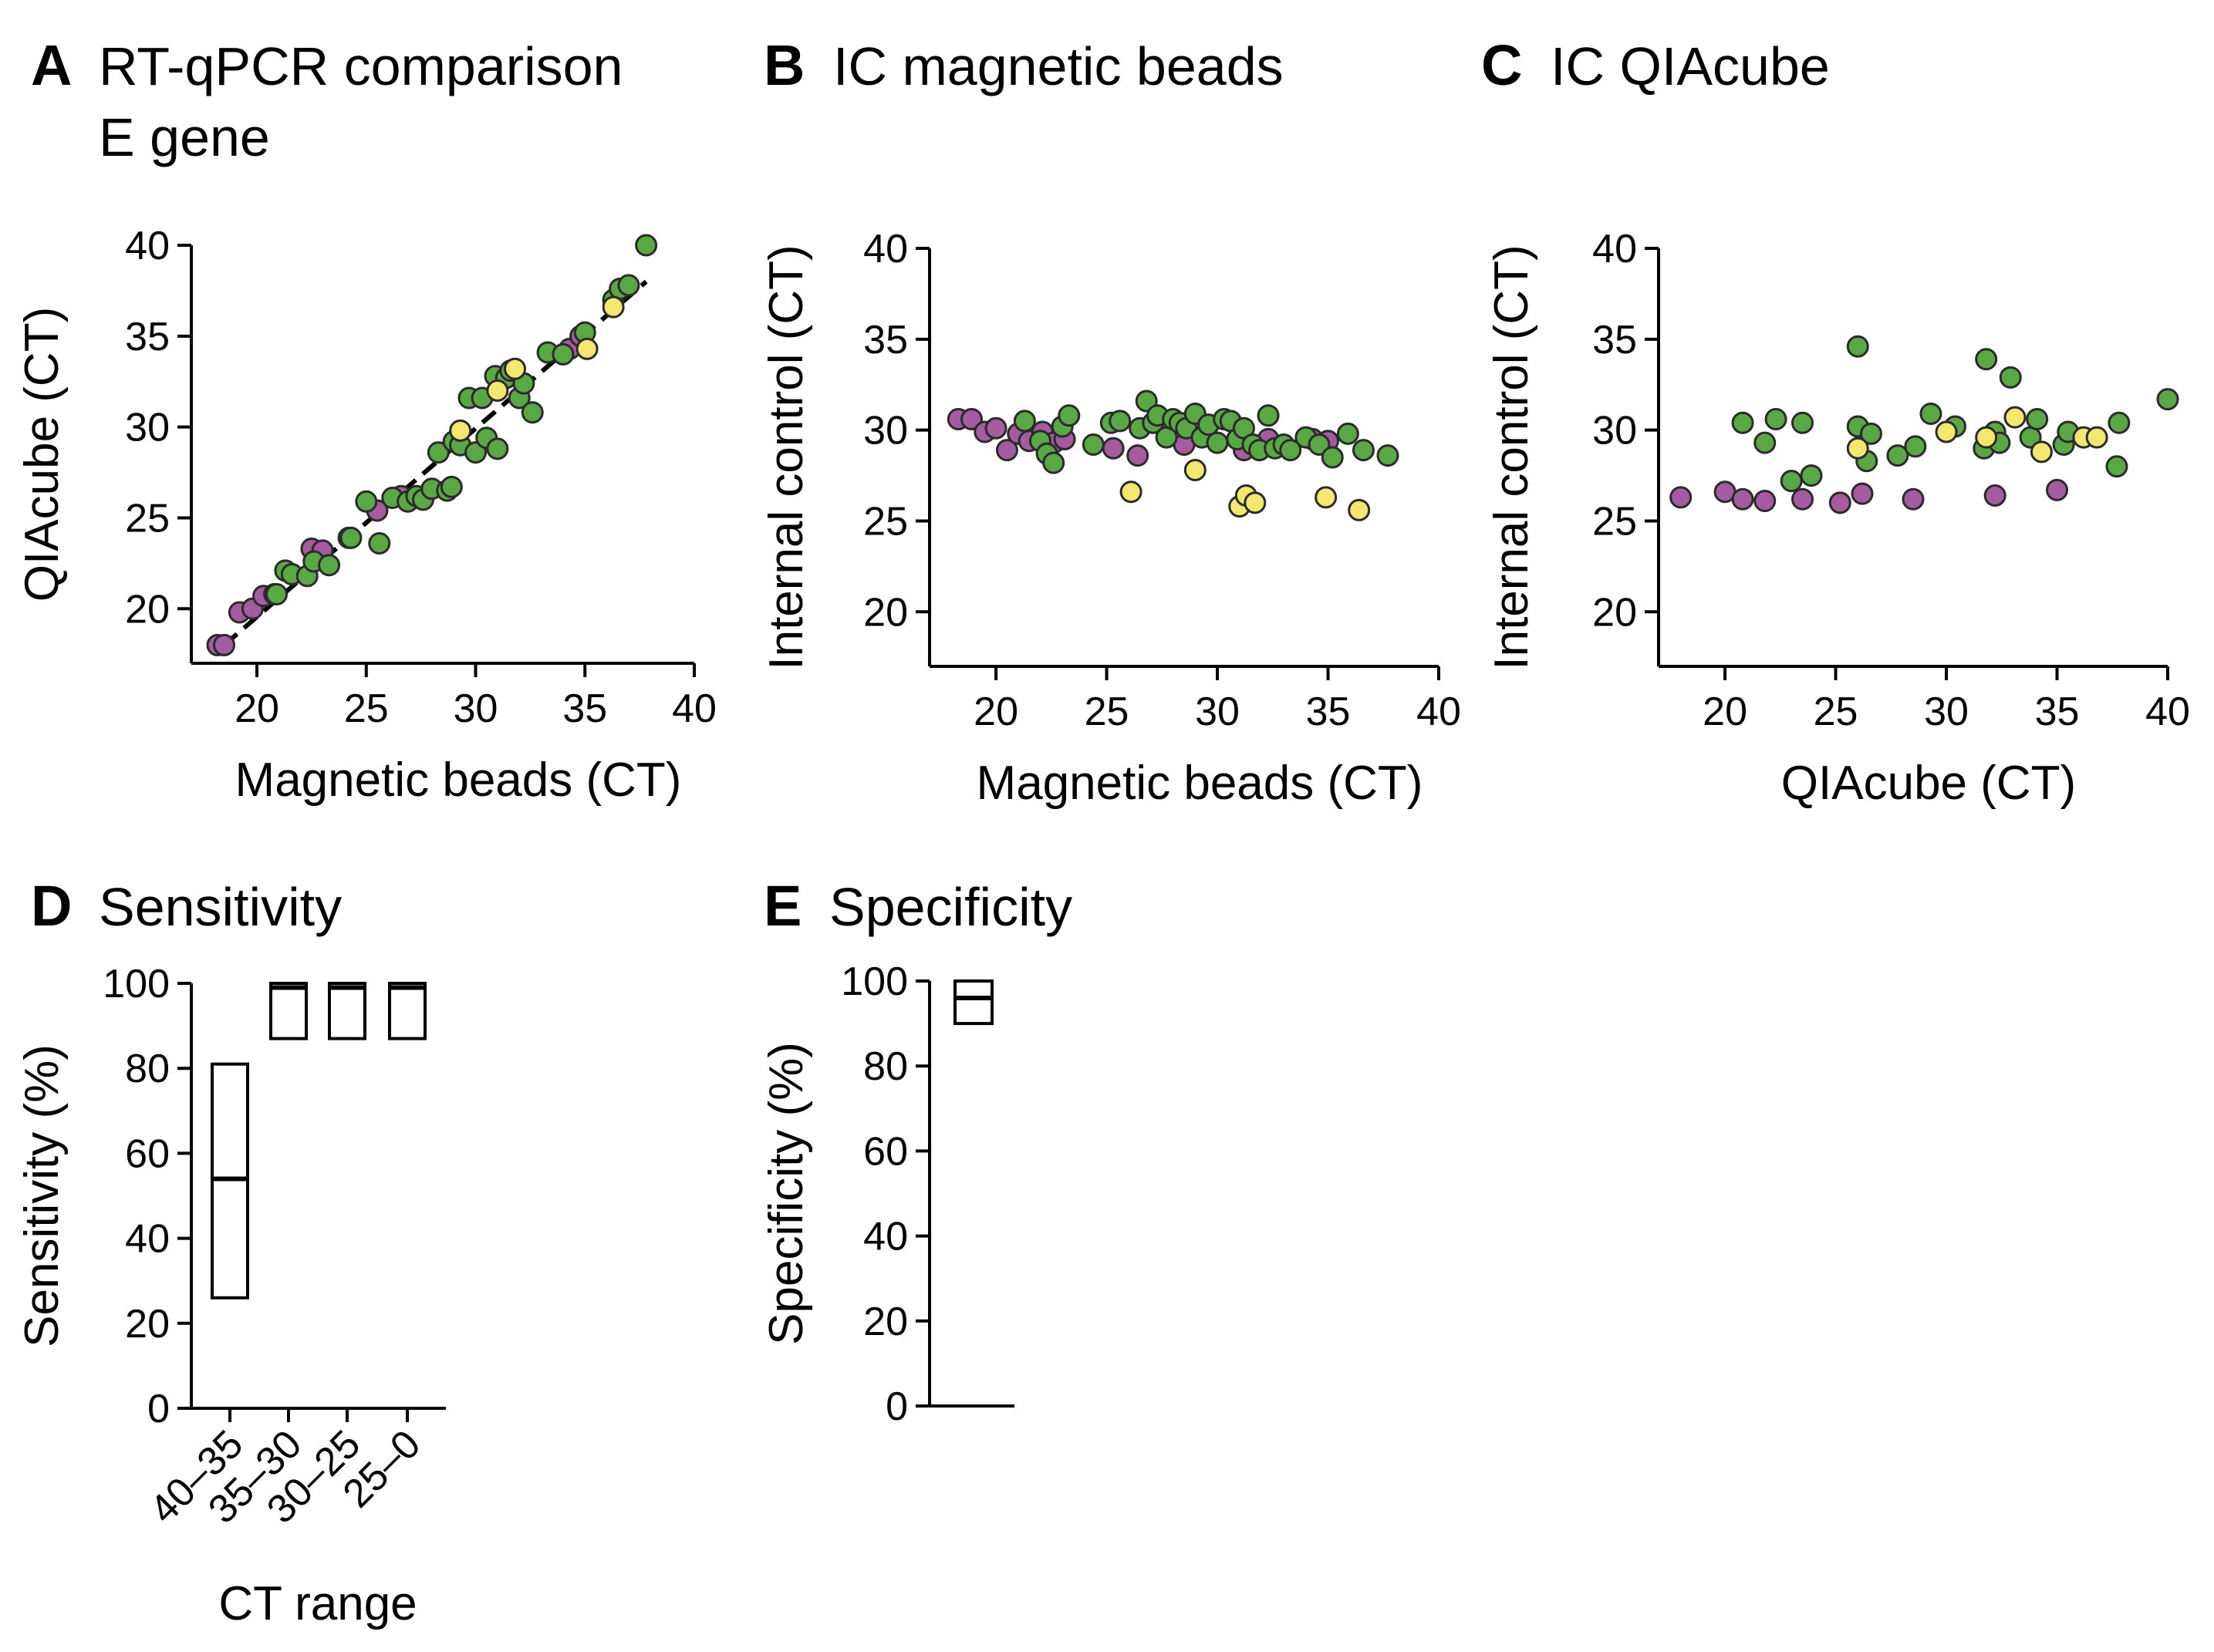  What do you see at coordinates (51, 65) in the screenshot?
I see `panel-a-letter: A` at bounding box center [51, 65].